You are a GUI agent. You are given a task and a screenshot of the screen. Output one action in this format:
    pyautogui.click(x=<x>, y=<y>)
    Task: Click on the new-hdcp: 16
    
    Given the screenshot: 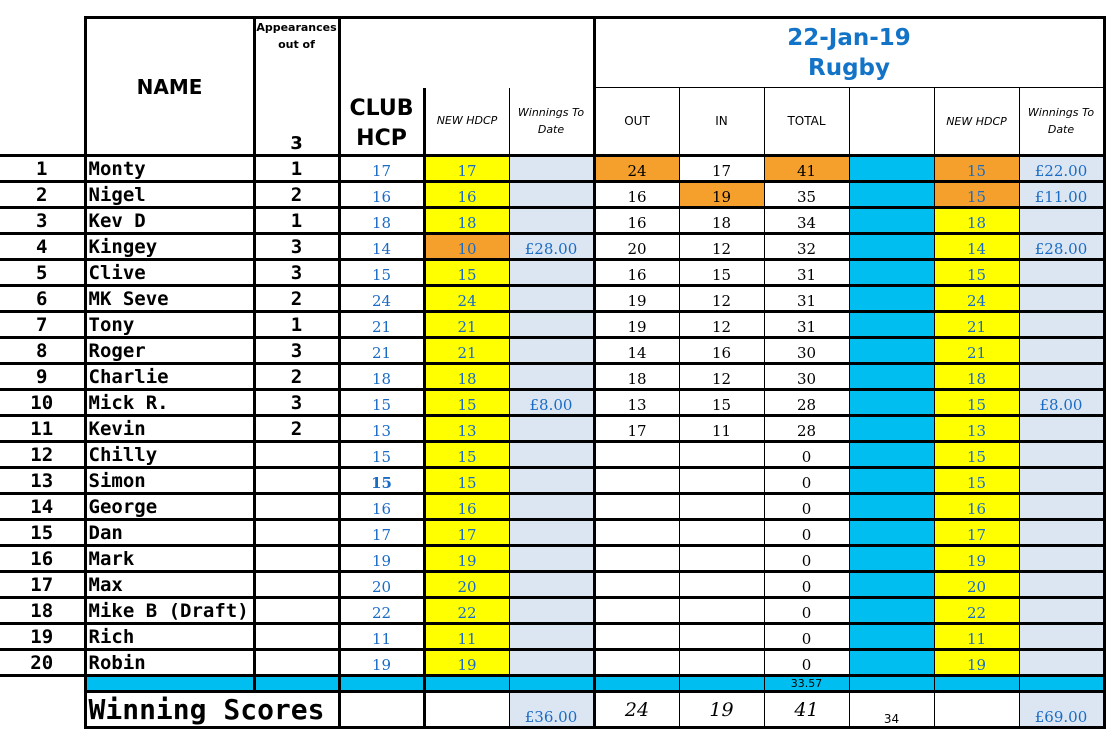 What is the action you would take?
    pyautogui.click(x=466, y=507)
    